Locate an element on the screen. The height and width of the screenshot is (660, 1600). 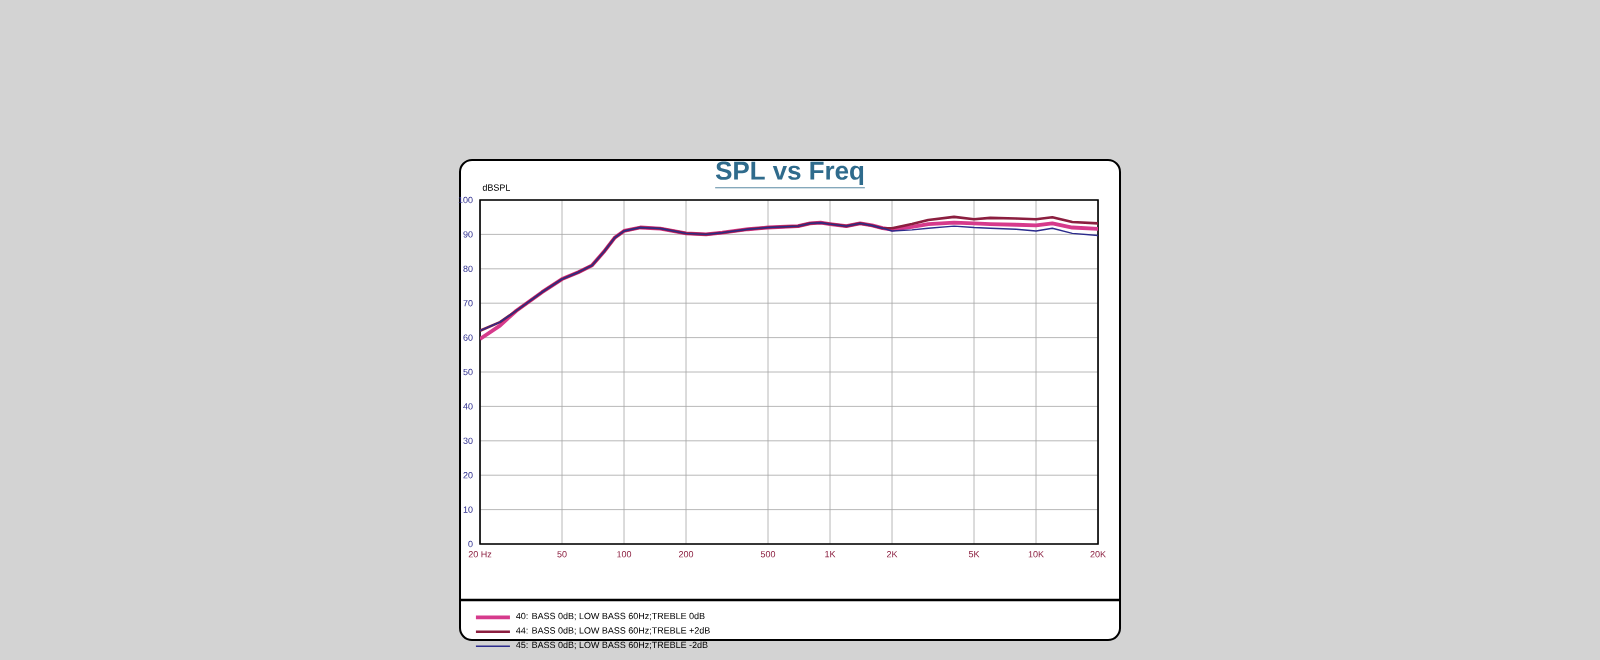
chart-title: SPL vs Freq is located at coordinates (789, 173).